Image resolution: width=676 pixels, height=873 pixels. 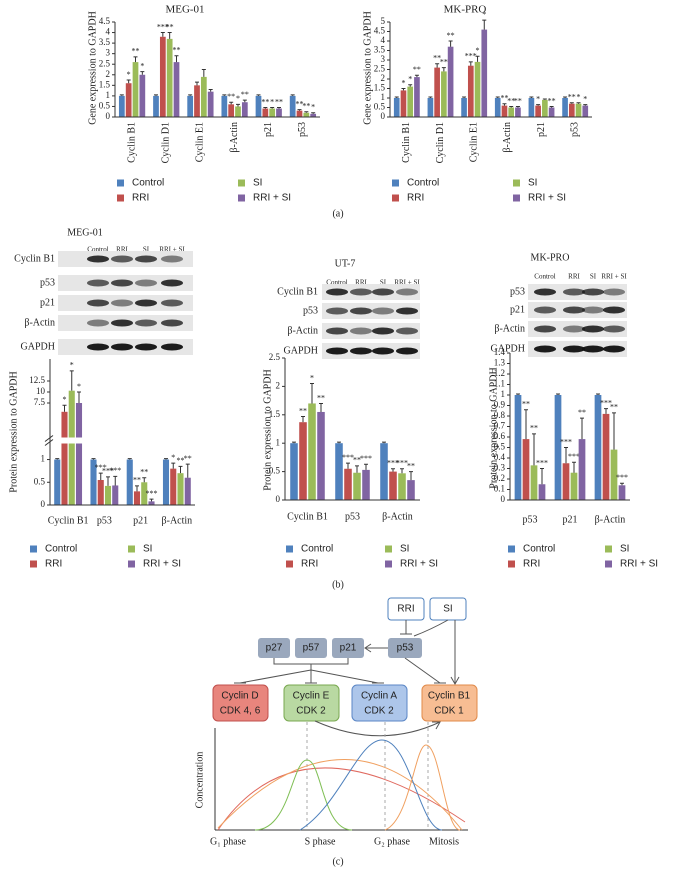 What do you see at coordinates (610, 519) in the screenshot?
I see `x-tick-label: β-Actin` at bounding box center [610, 519].